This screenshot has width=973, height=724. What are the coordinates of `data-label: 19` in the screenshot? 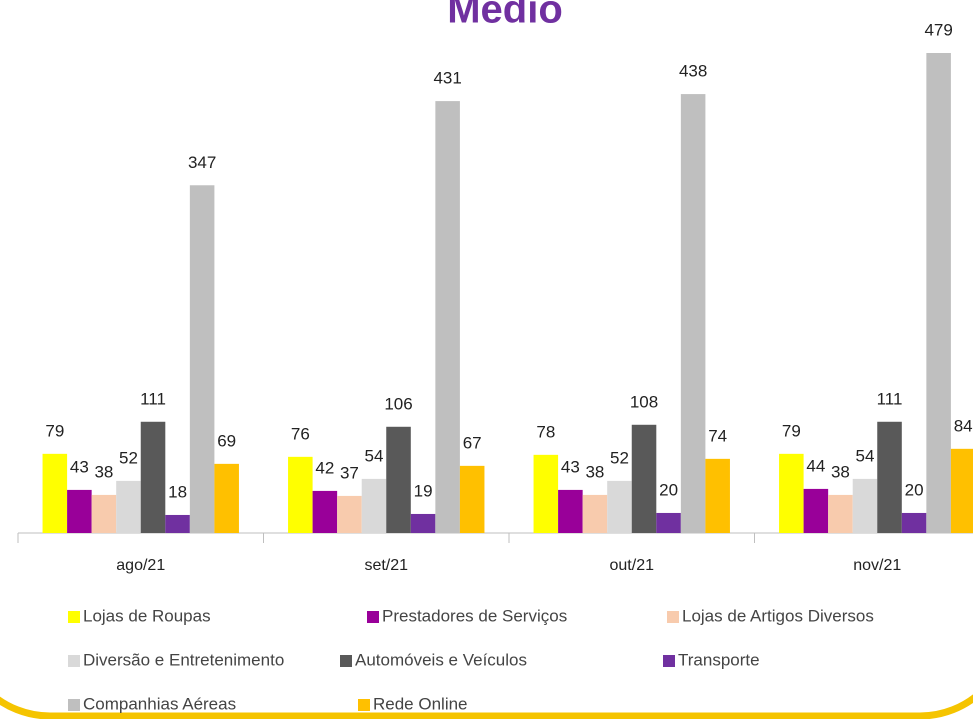 It's located at (423, 490).